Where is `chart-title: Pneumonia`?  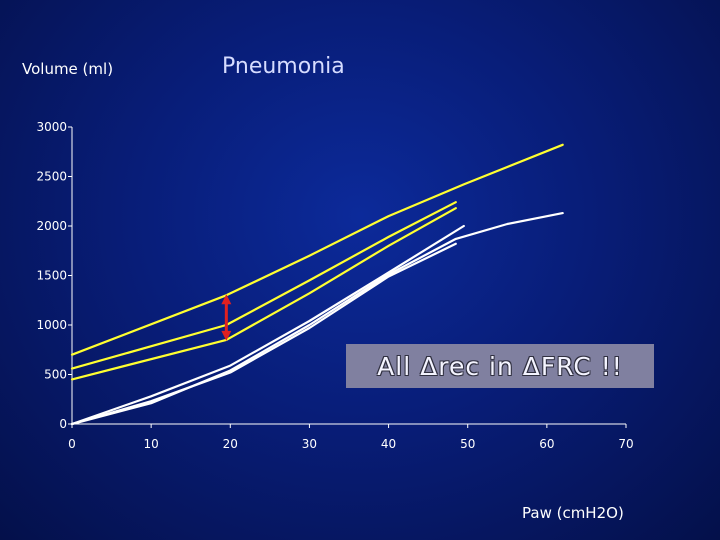 chart-title: Pneumonia is located at coordinates (283, 66).